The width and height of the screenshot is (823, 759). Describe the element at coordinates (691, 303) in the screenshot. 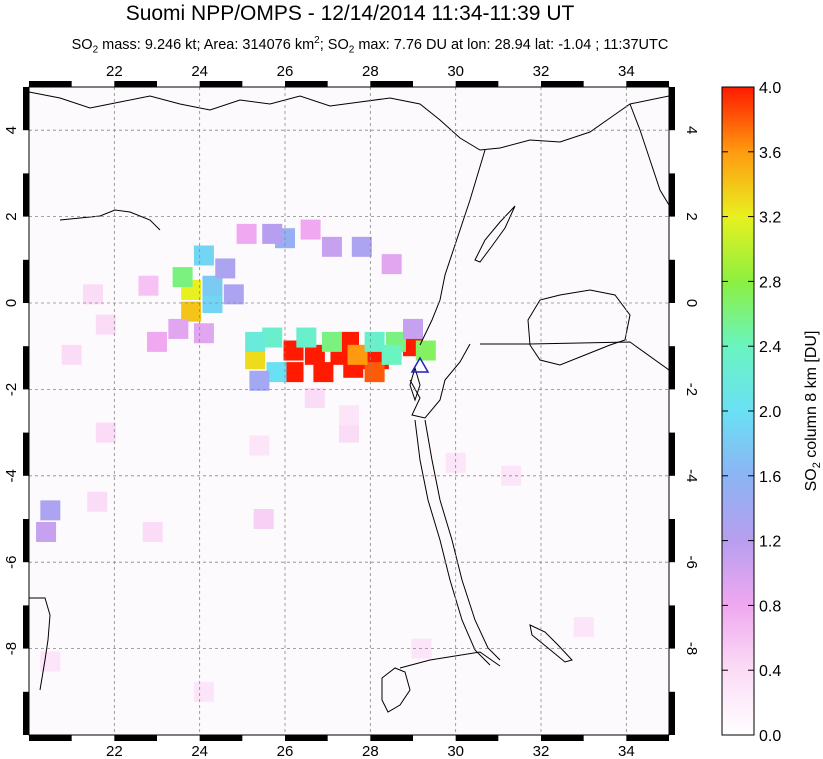

I see `y-tick-label-right: 0` at that location.